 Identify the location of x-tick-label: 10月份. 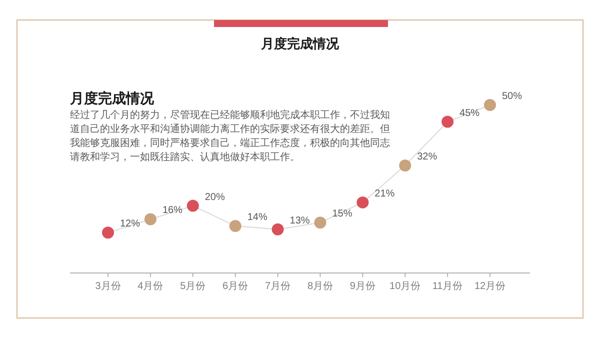
(405, 286).